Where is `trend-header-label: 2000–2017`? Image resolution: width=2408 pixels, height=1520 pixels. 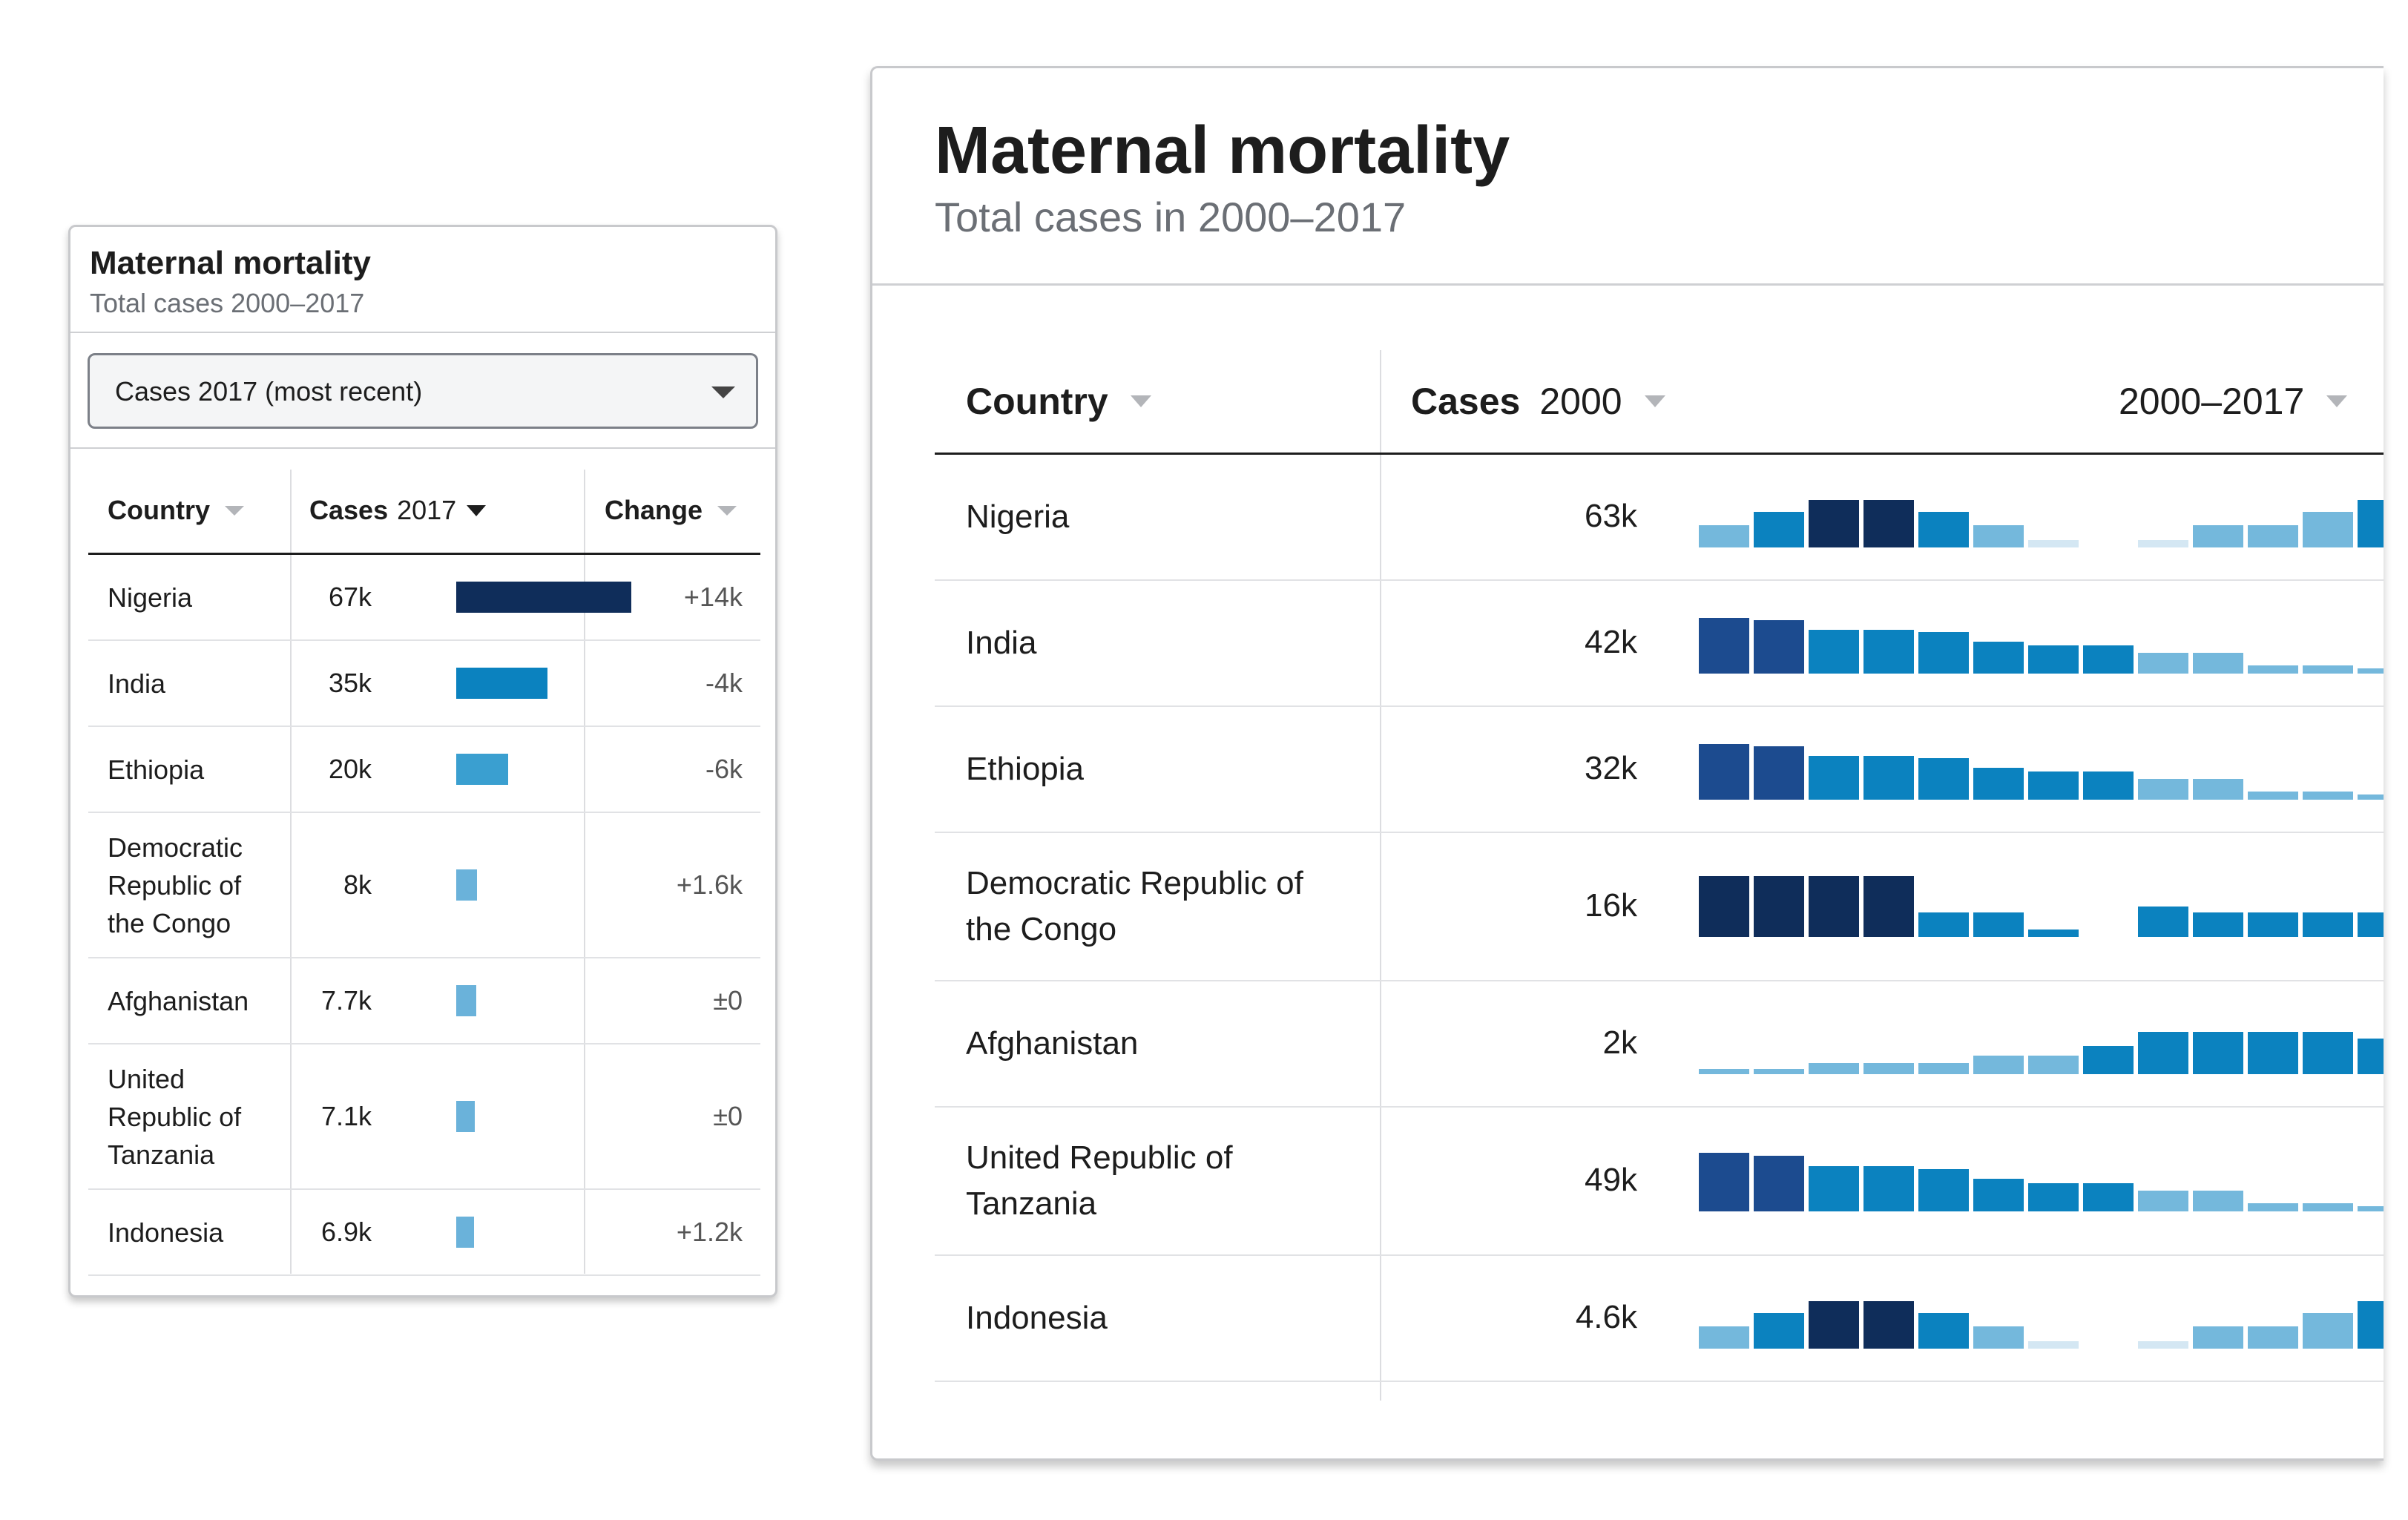 trend-header-label: 2000–2017 is located at coordinates (2212, 402).